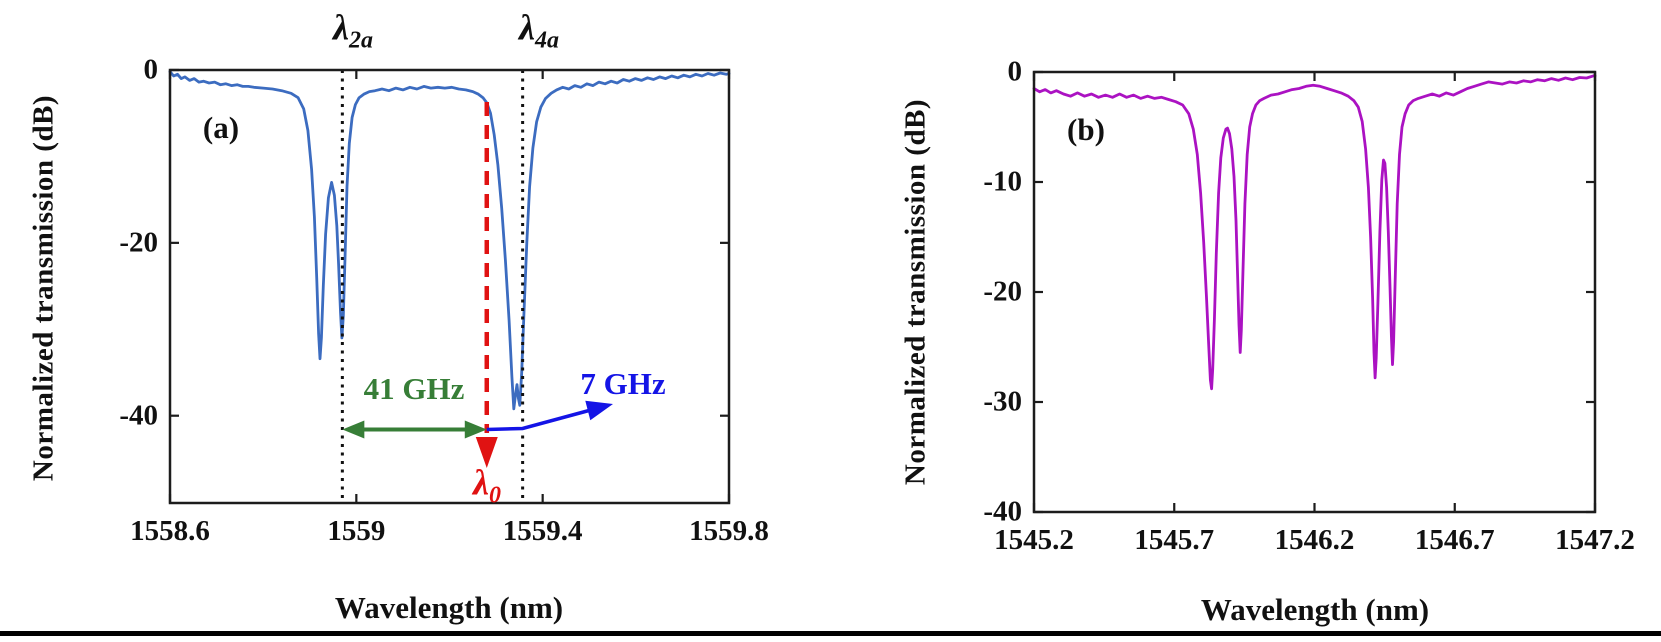 The width and height of the screenshot is (1661, 642). I want to click on offset-7ghz-arrow-line, so click(538, 420).